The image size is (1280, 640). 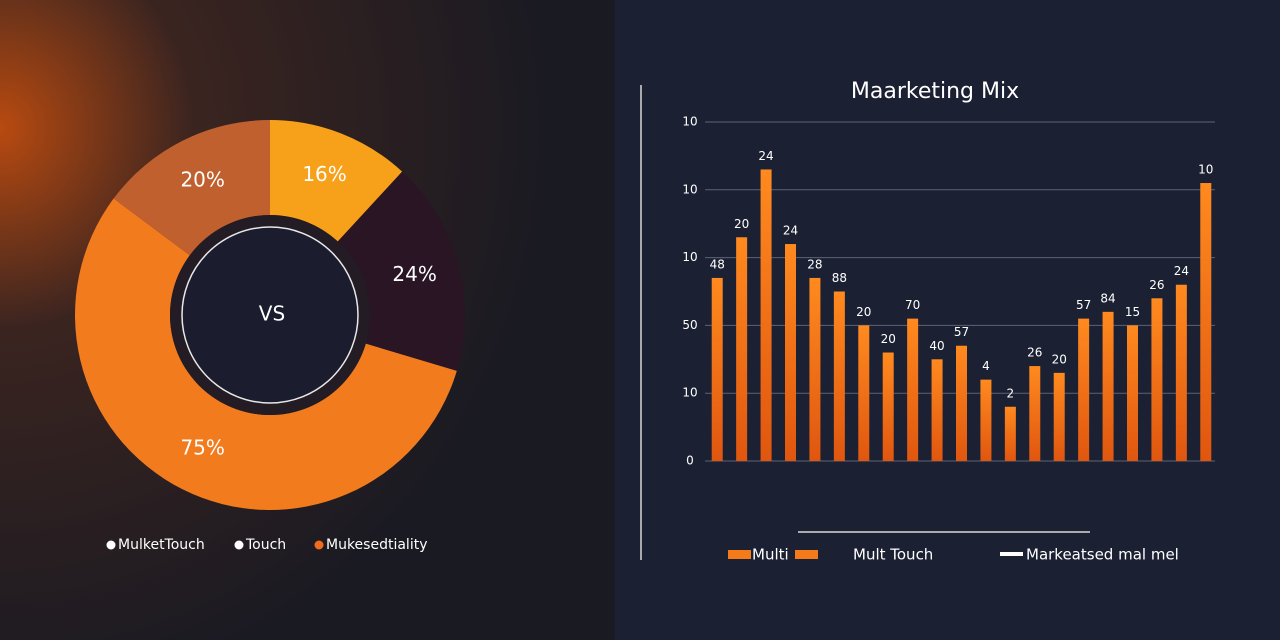 I want to click on bar-value-label: 4, so click(x=986, y=366).